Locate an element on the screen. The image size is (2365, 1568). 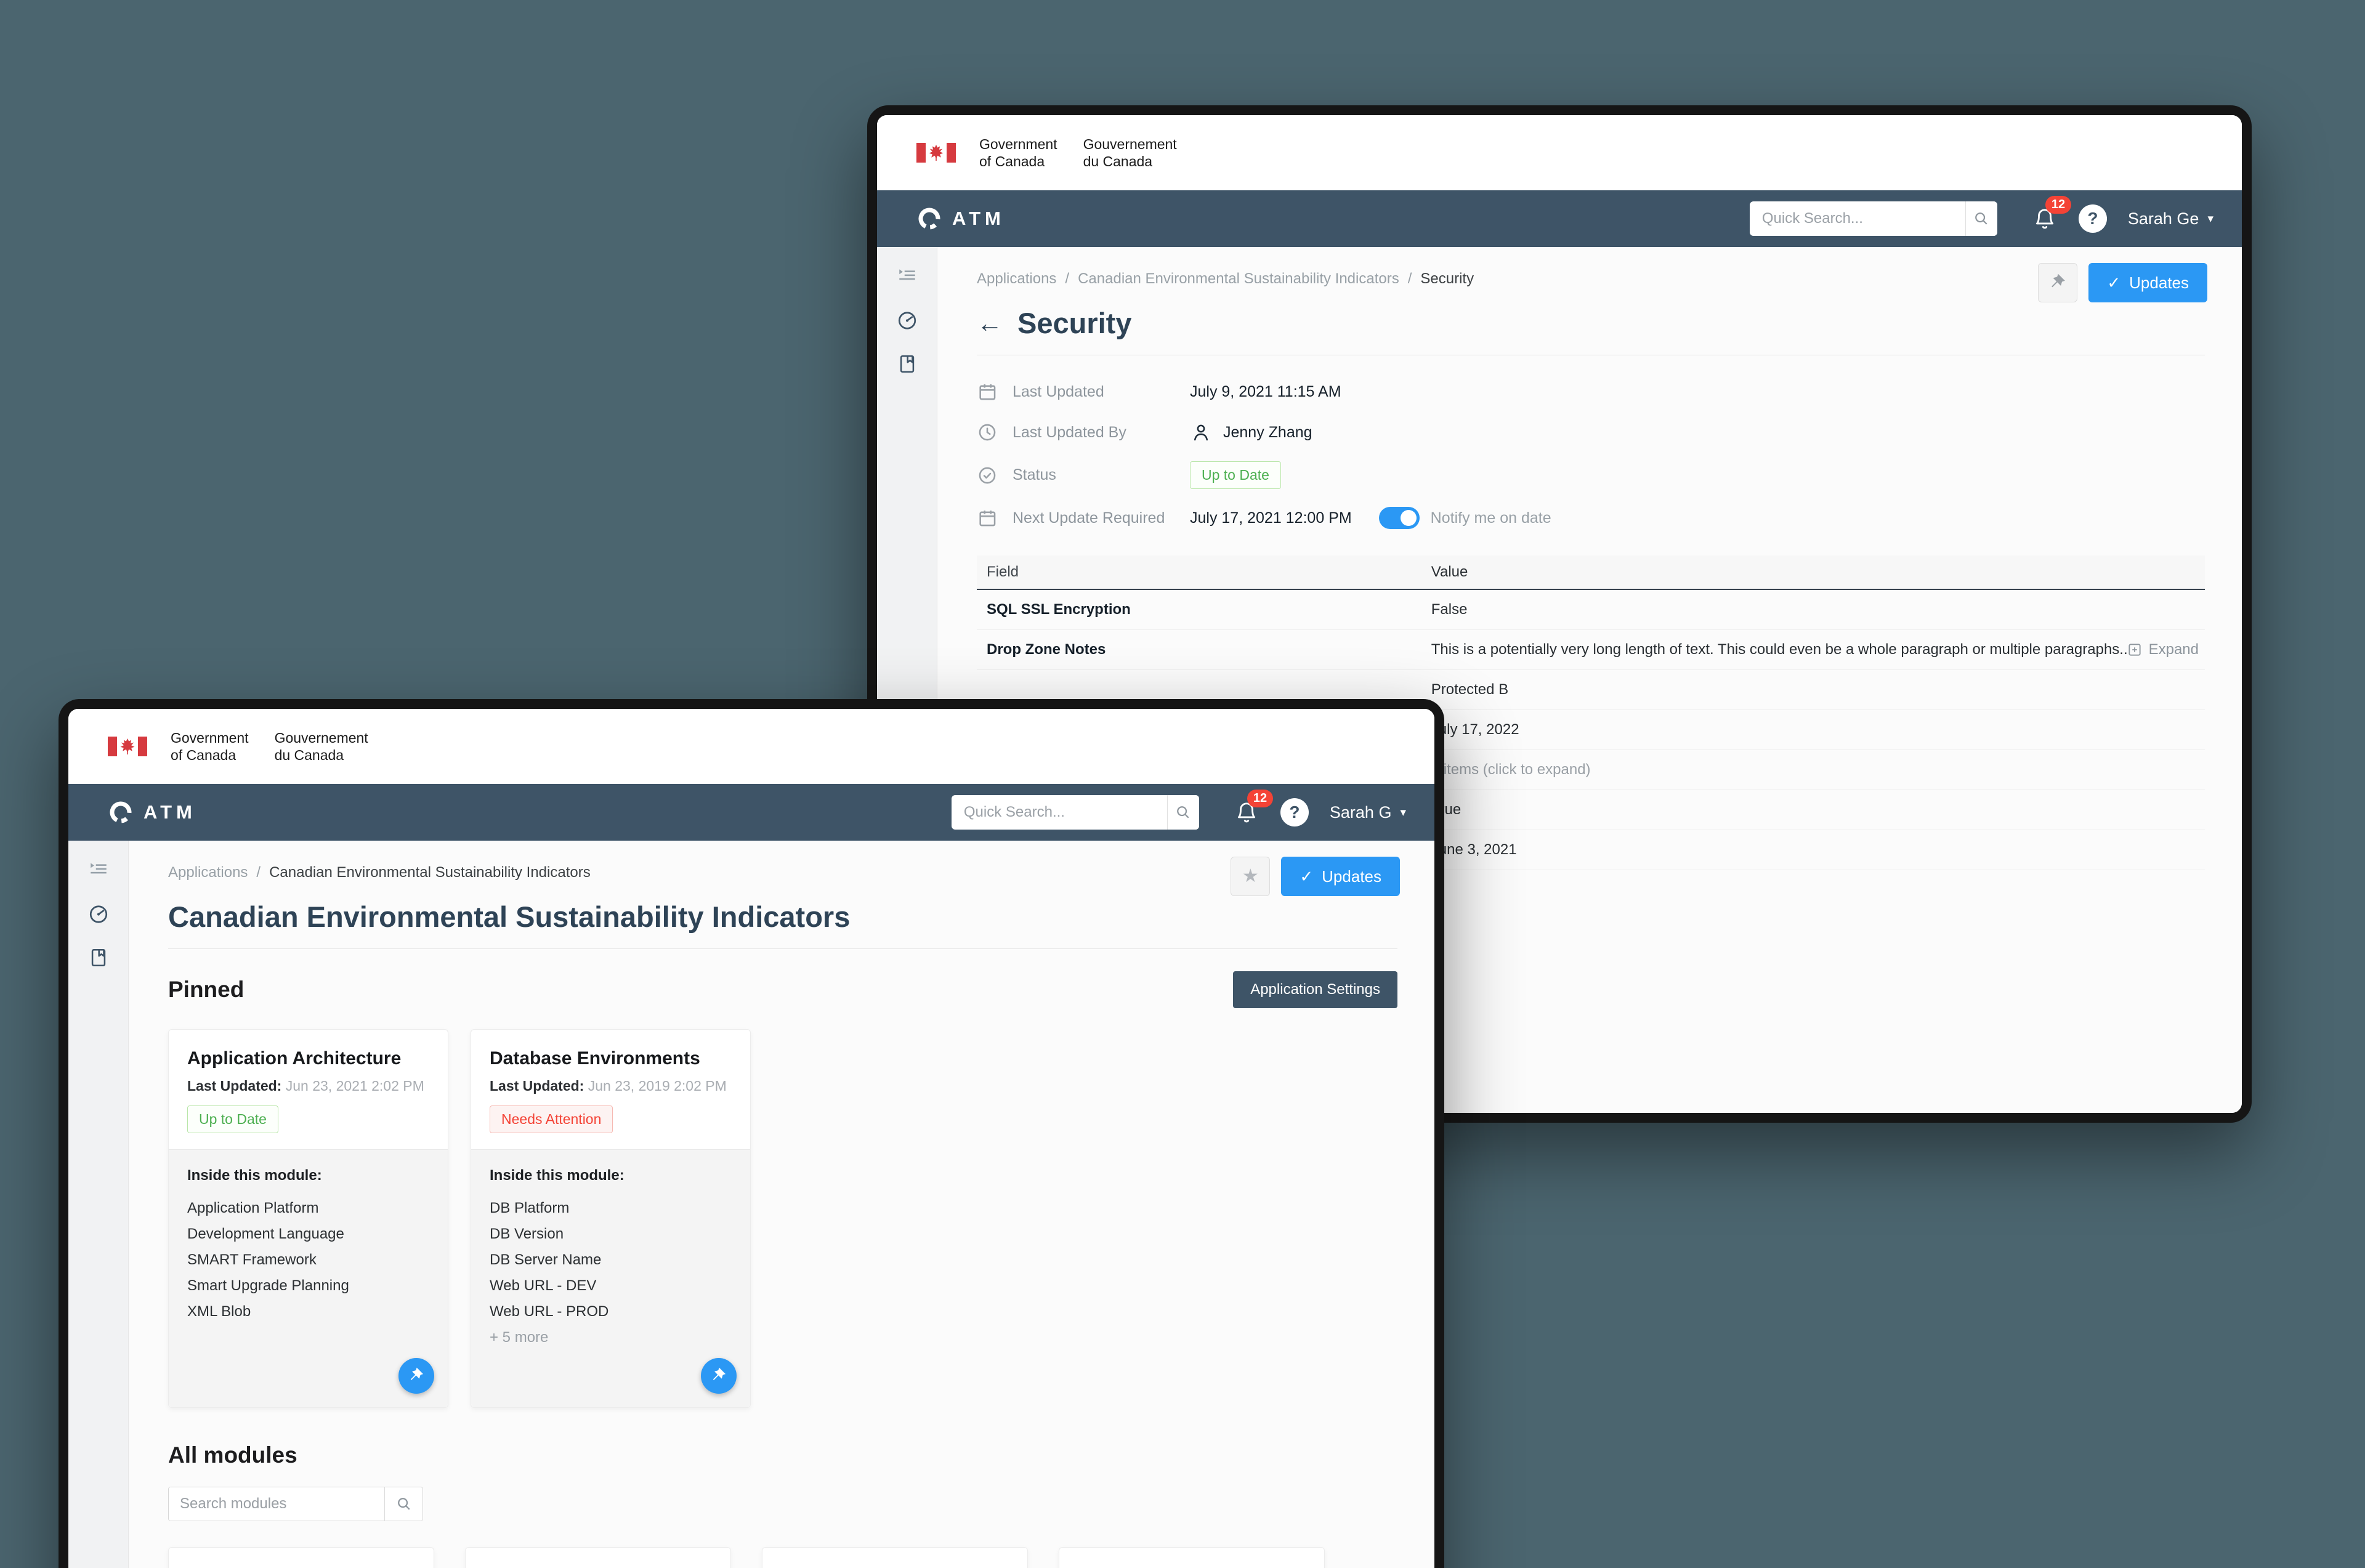
expand-plus-icon is located at coordinates (2134, 650).